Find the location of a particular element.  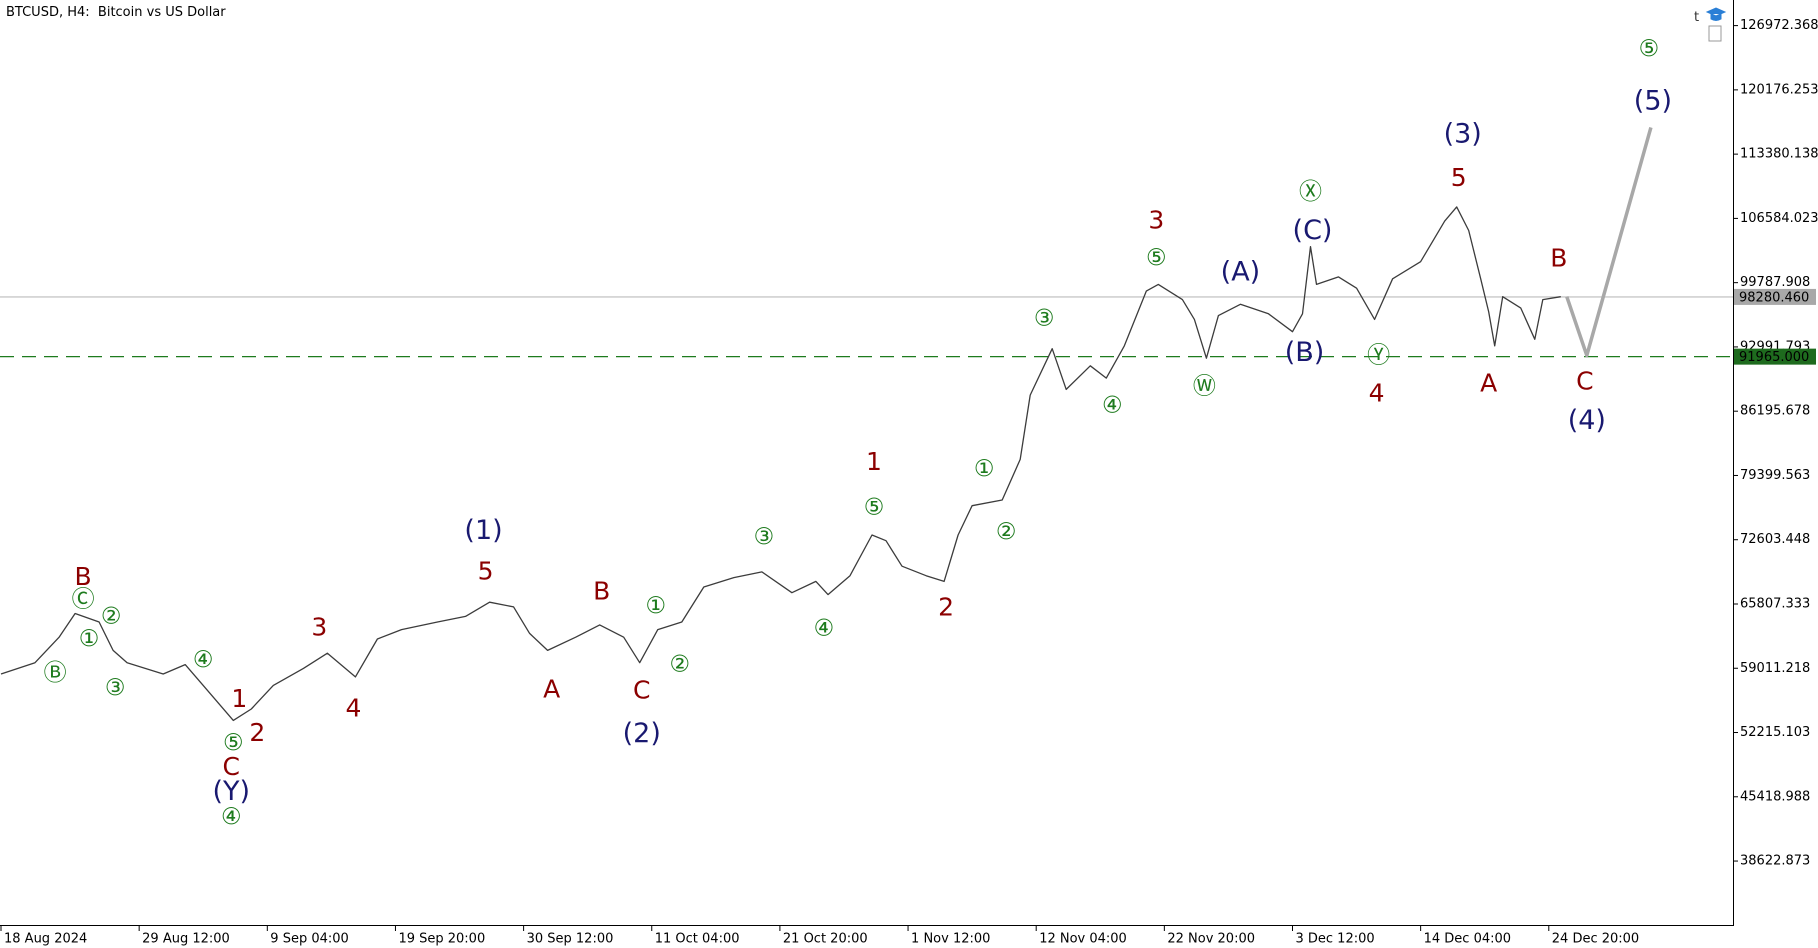

y-tick-label: 126972.368 is located at coordinates (1779, 25).